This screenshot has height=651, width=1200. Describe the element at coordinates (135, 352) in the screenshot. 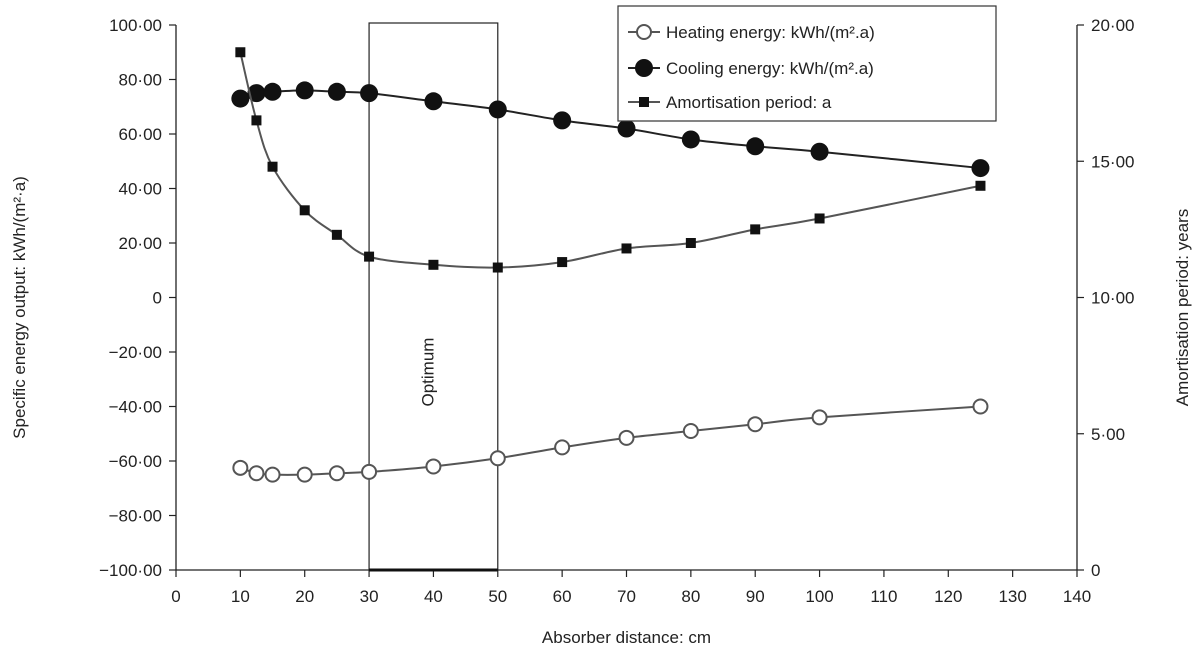

I see `y-tick-label: −20·00` at that location.